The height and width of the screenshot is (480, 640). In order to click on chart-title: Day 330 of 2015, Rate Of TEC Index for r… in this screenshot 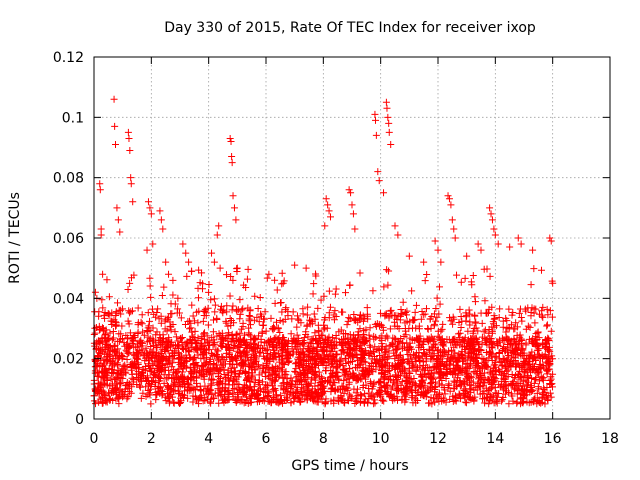, I will do `click(350, 28)`.